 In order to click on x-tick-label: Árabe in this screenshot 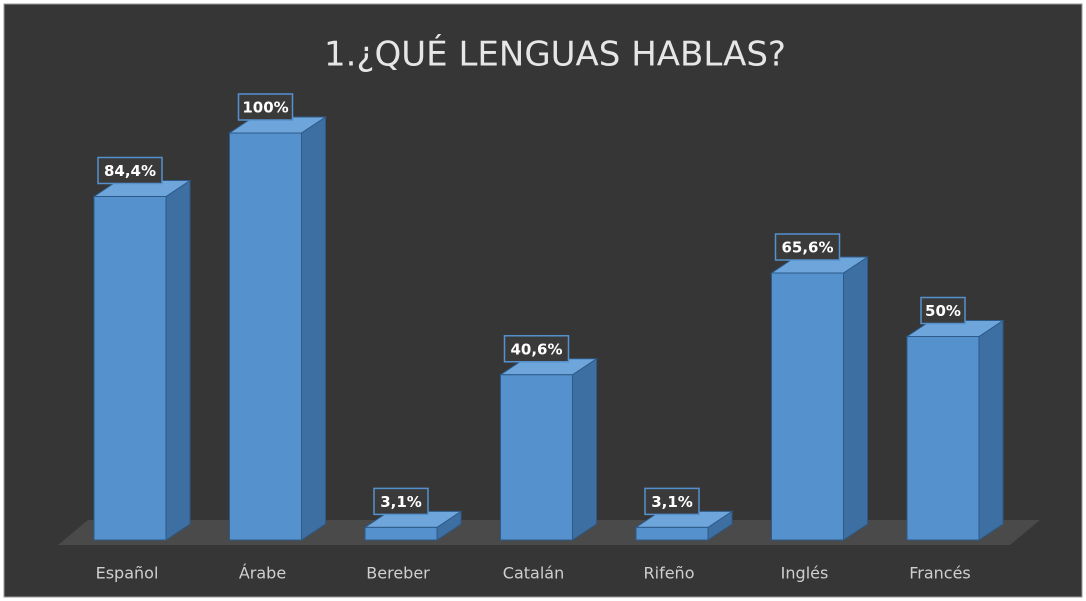, I will do `click(262, 573)`.